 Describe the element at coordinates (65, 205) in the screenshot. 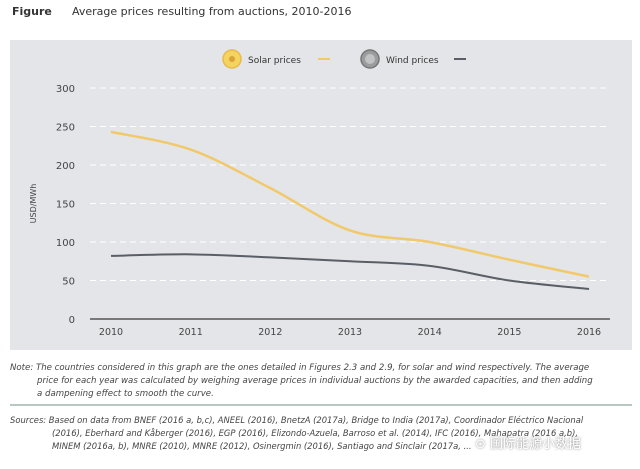

I see `y-tick-label: 150` at that location.